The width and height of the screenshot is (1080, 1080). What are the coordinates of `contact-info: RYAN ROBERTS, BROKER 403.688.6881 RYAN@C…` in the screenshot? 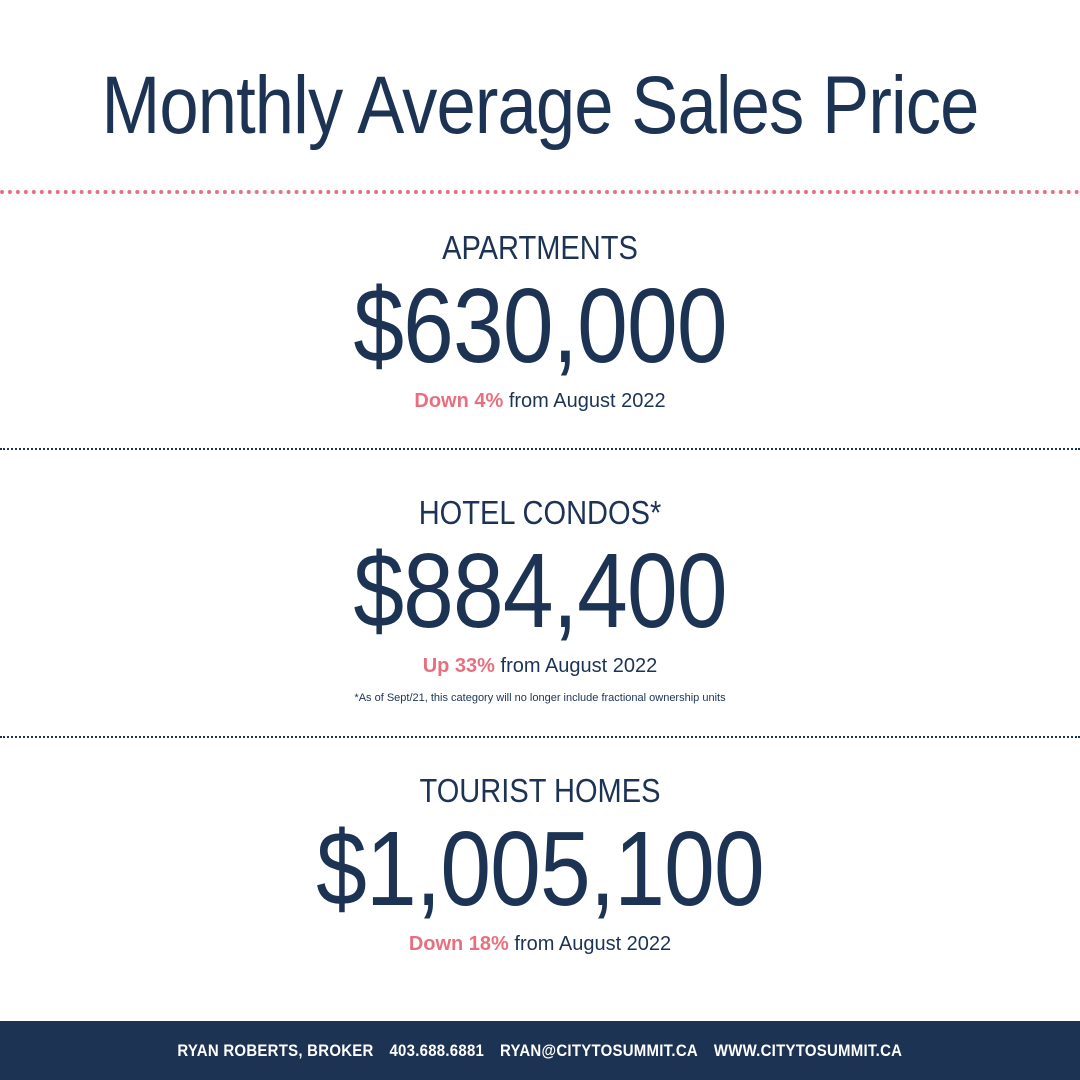 It's located at (540, 1051).